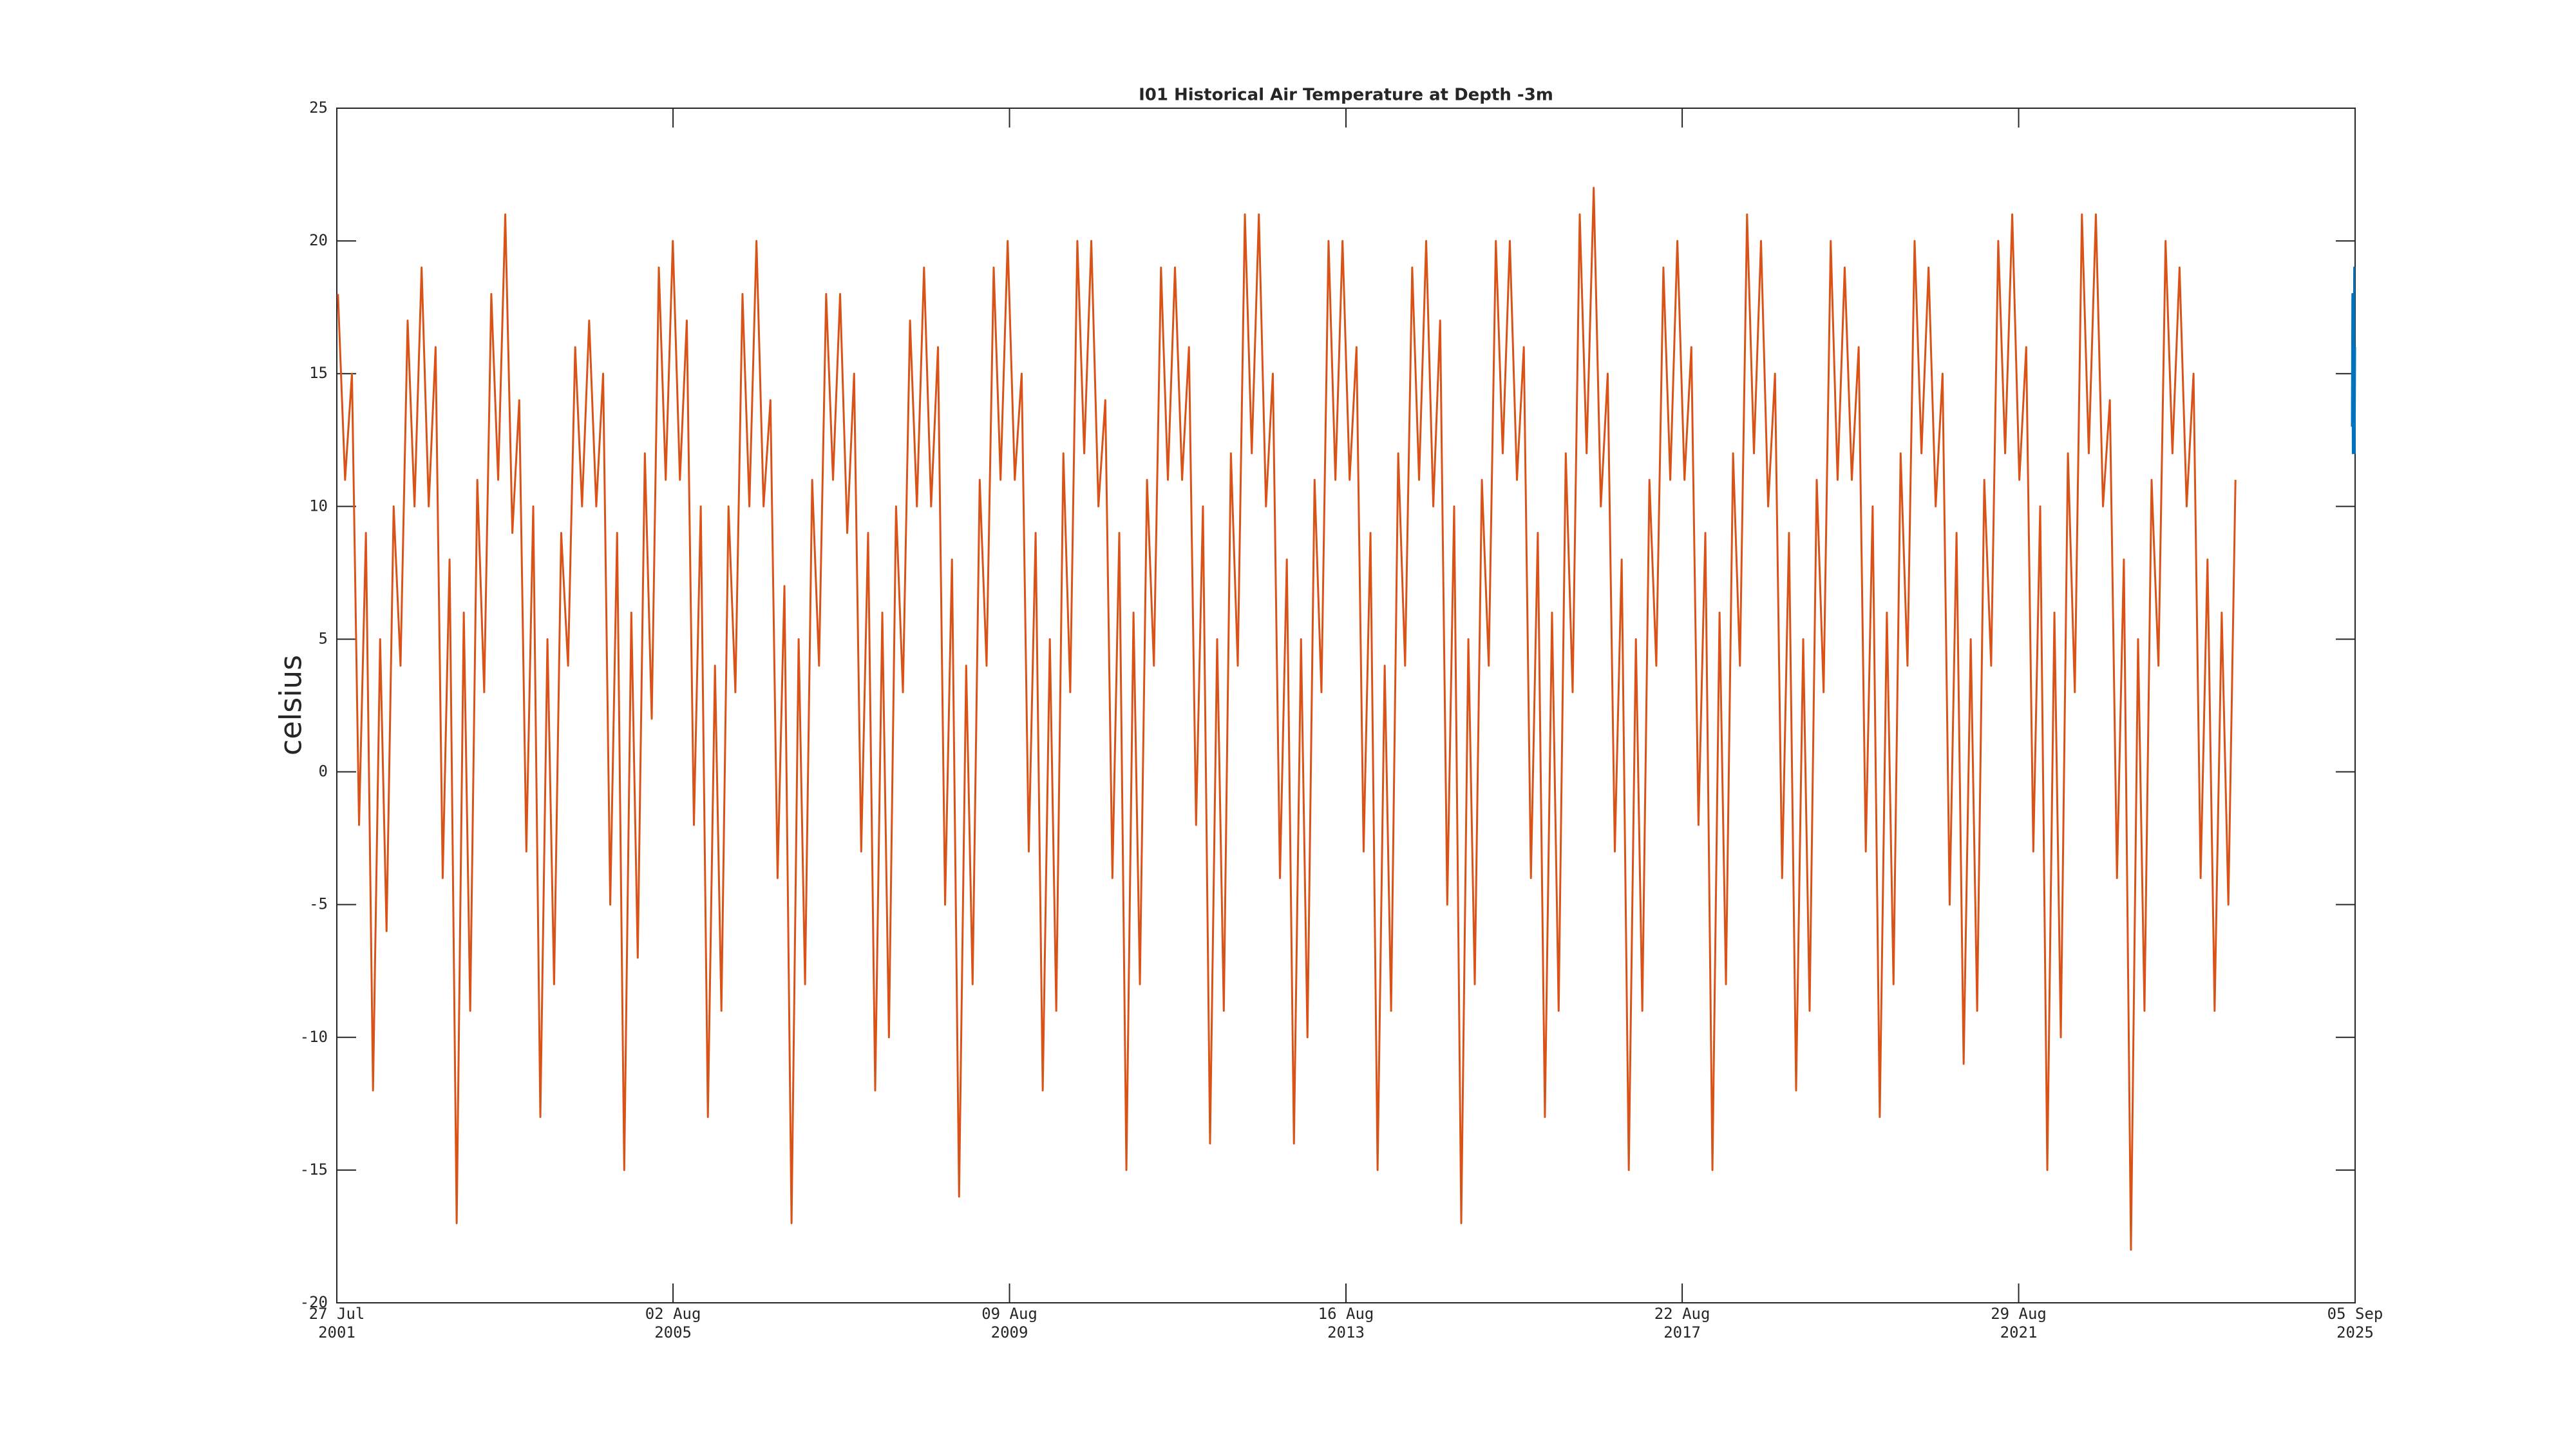  Describe the element at coordinates (314, 1302) in the screenshot. I see `y-tick-label: -20` at that location.